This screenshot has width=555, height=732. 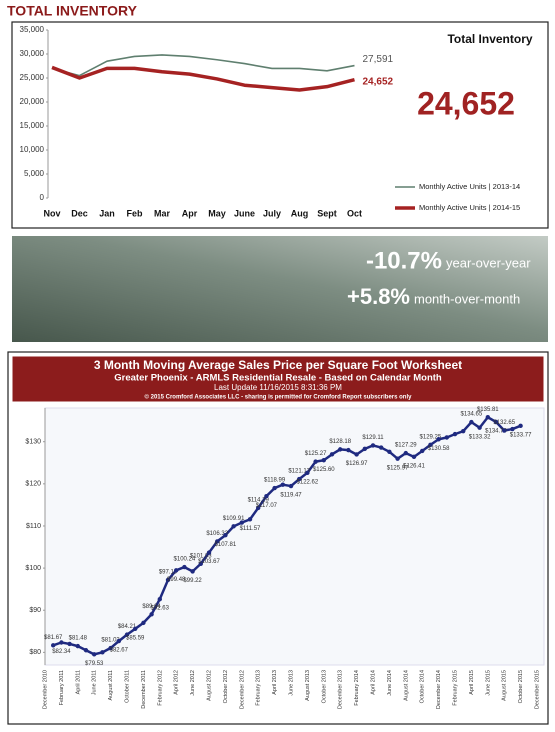 What do you see at coordinates (537, 689) in the screenshot?
I see `x-tick-label: December 2015` at bounding box center [537, 689].